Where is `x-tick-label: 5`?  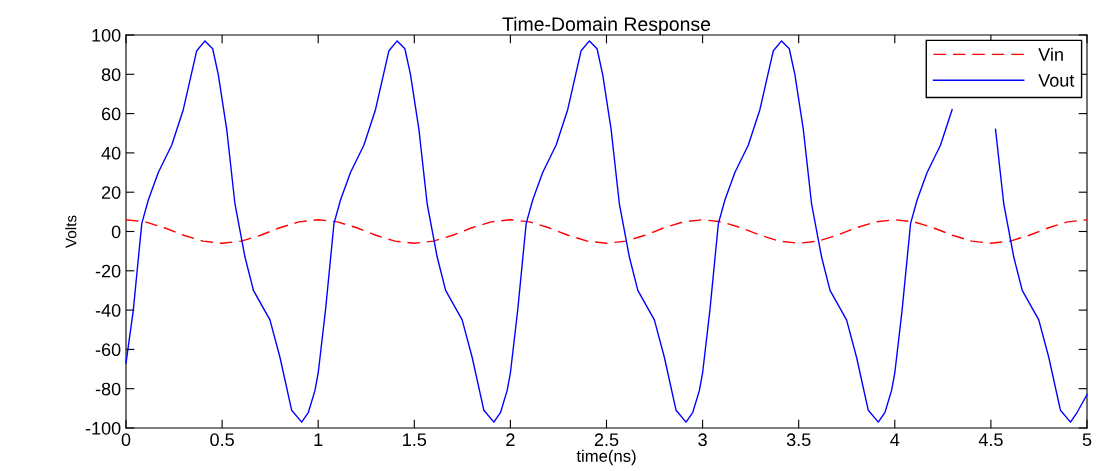
x-tick-label: 5 is located at coordinates (1087, 440).